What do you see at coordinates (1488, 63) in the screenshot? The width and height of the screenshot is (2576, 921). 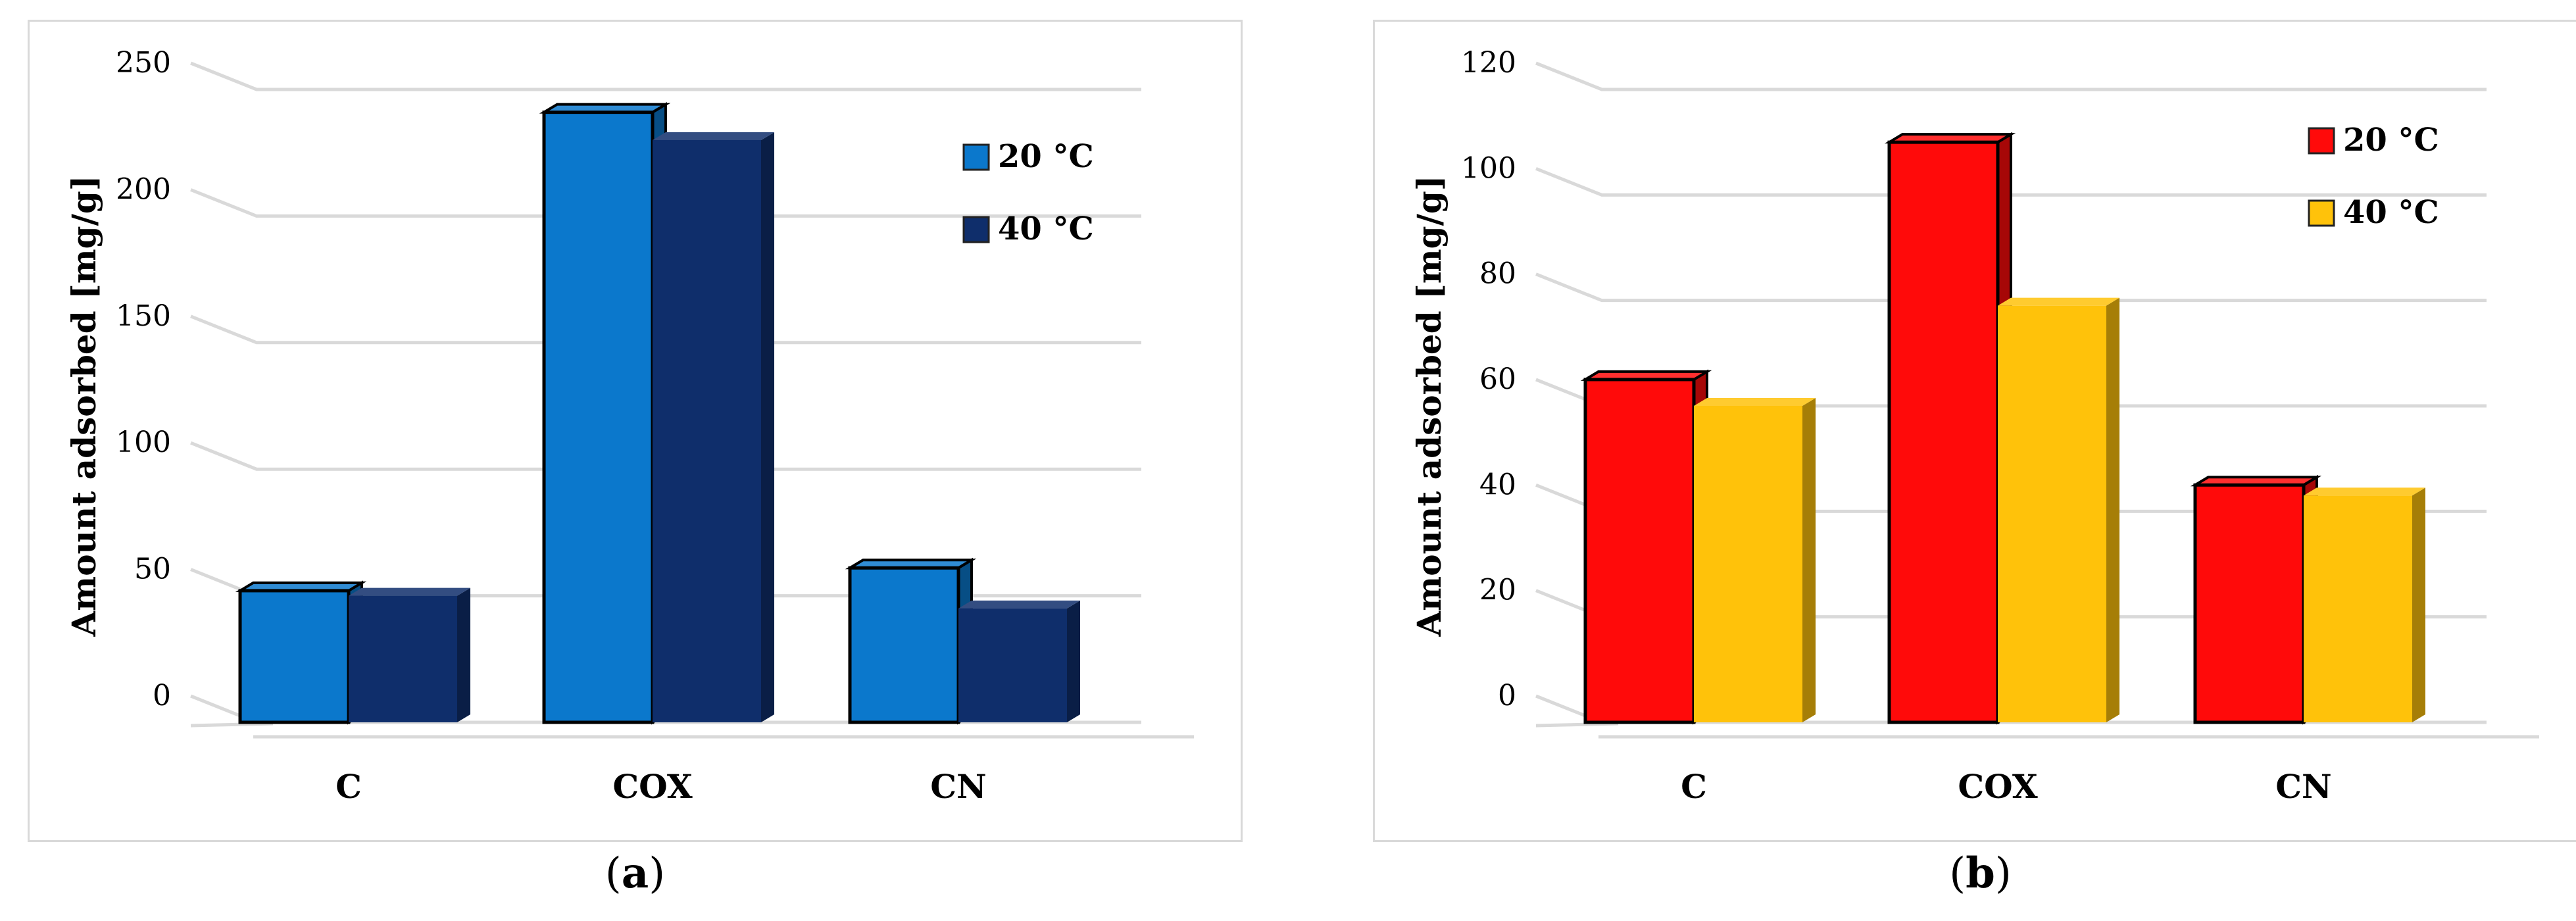 I see `y-tick-label: 120` at bounding box center [1488, 63].